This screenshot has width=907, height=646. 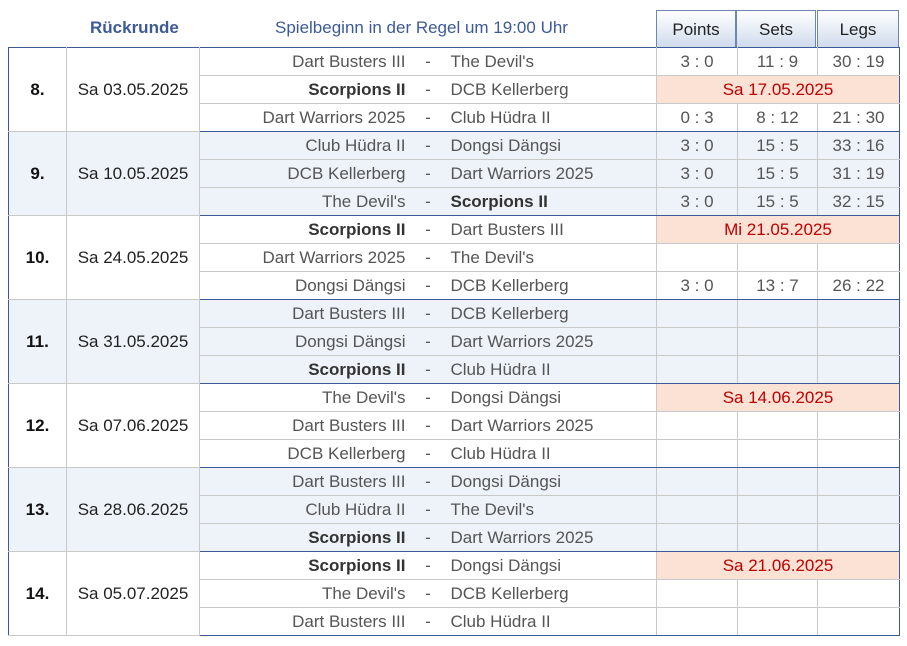 I want to click on home-team: DCB Kellerberg, so click(x=302, y=173).